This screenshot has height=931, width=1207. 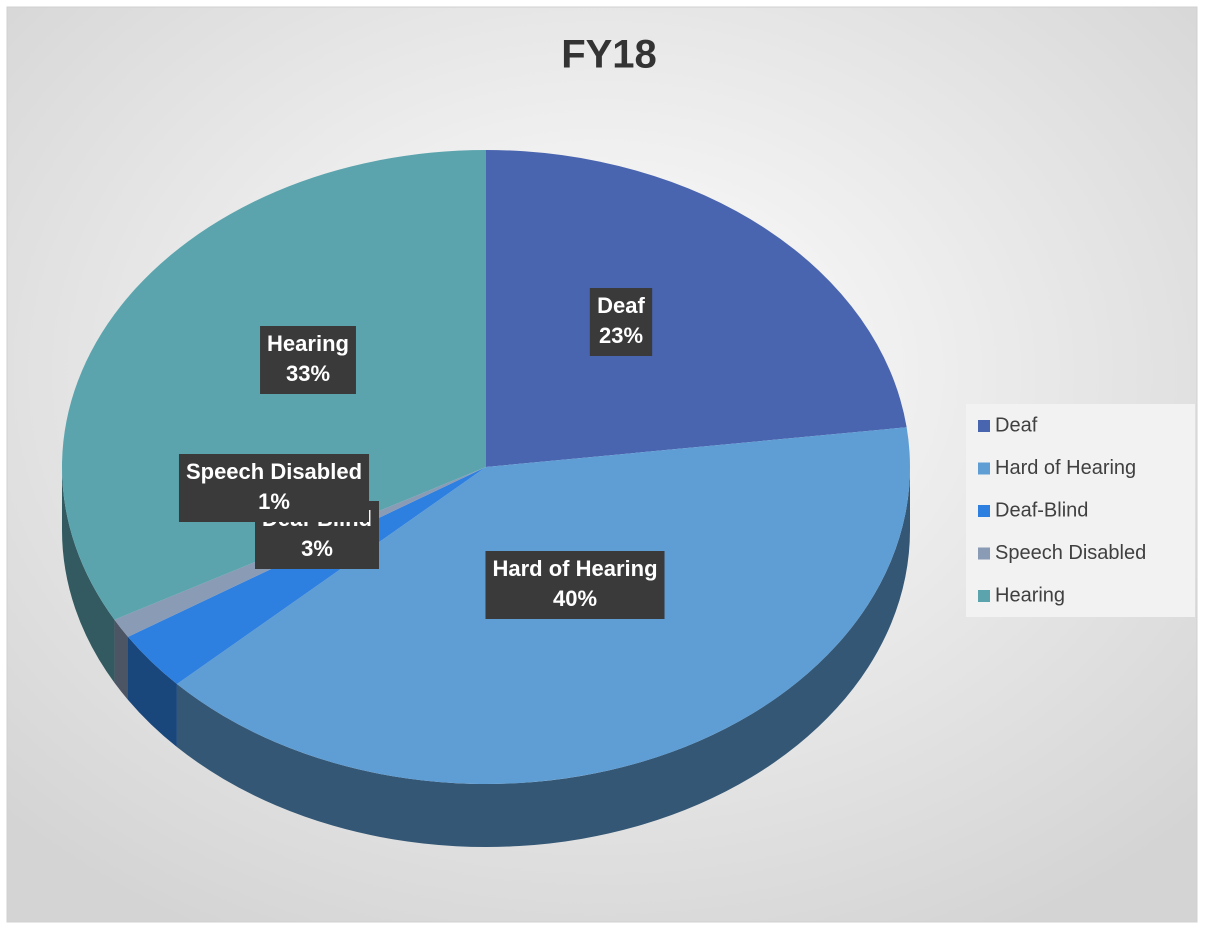 I want to click on data-label-category: Deaf, so click(x=621, y=305).